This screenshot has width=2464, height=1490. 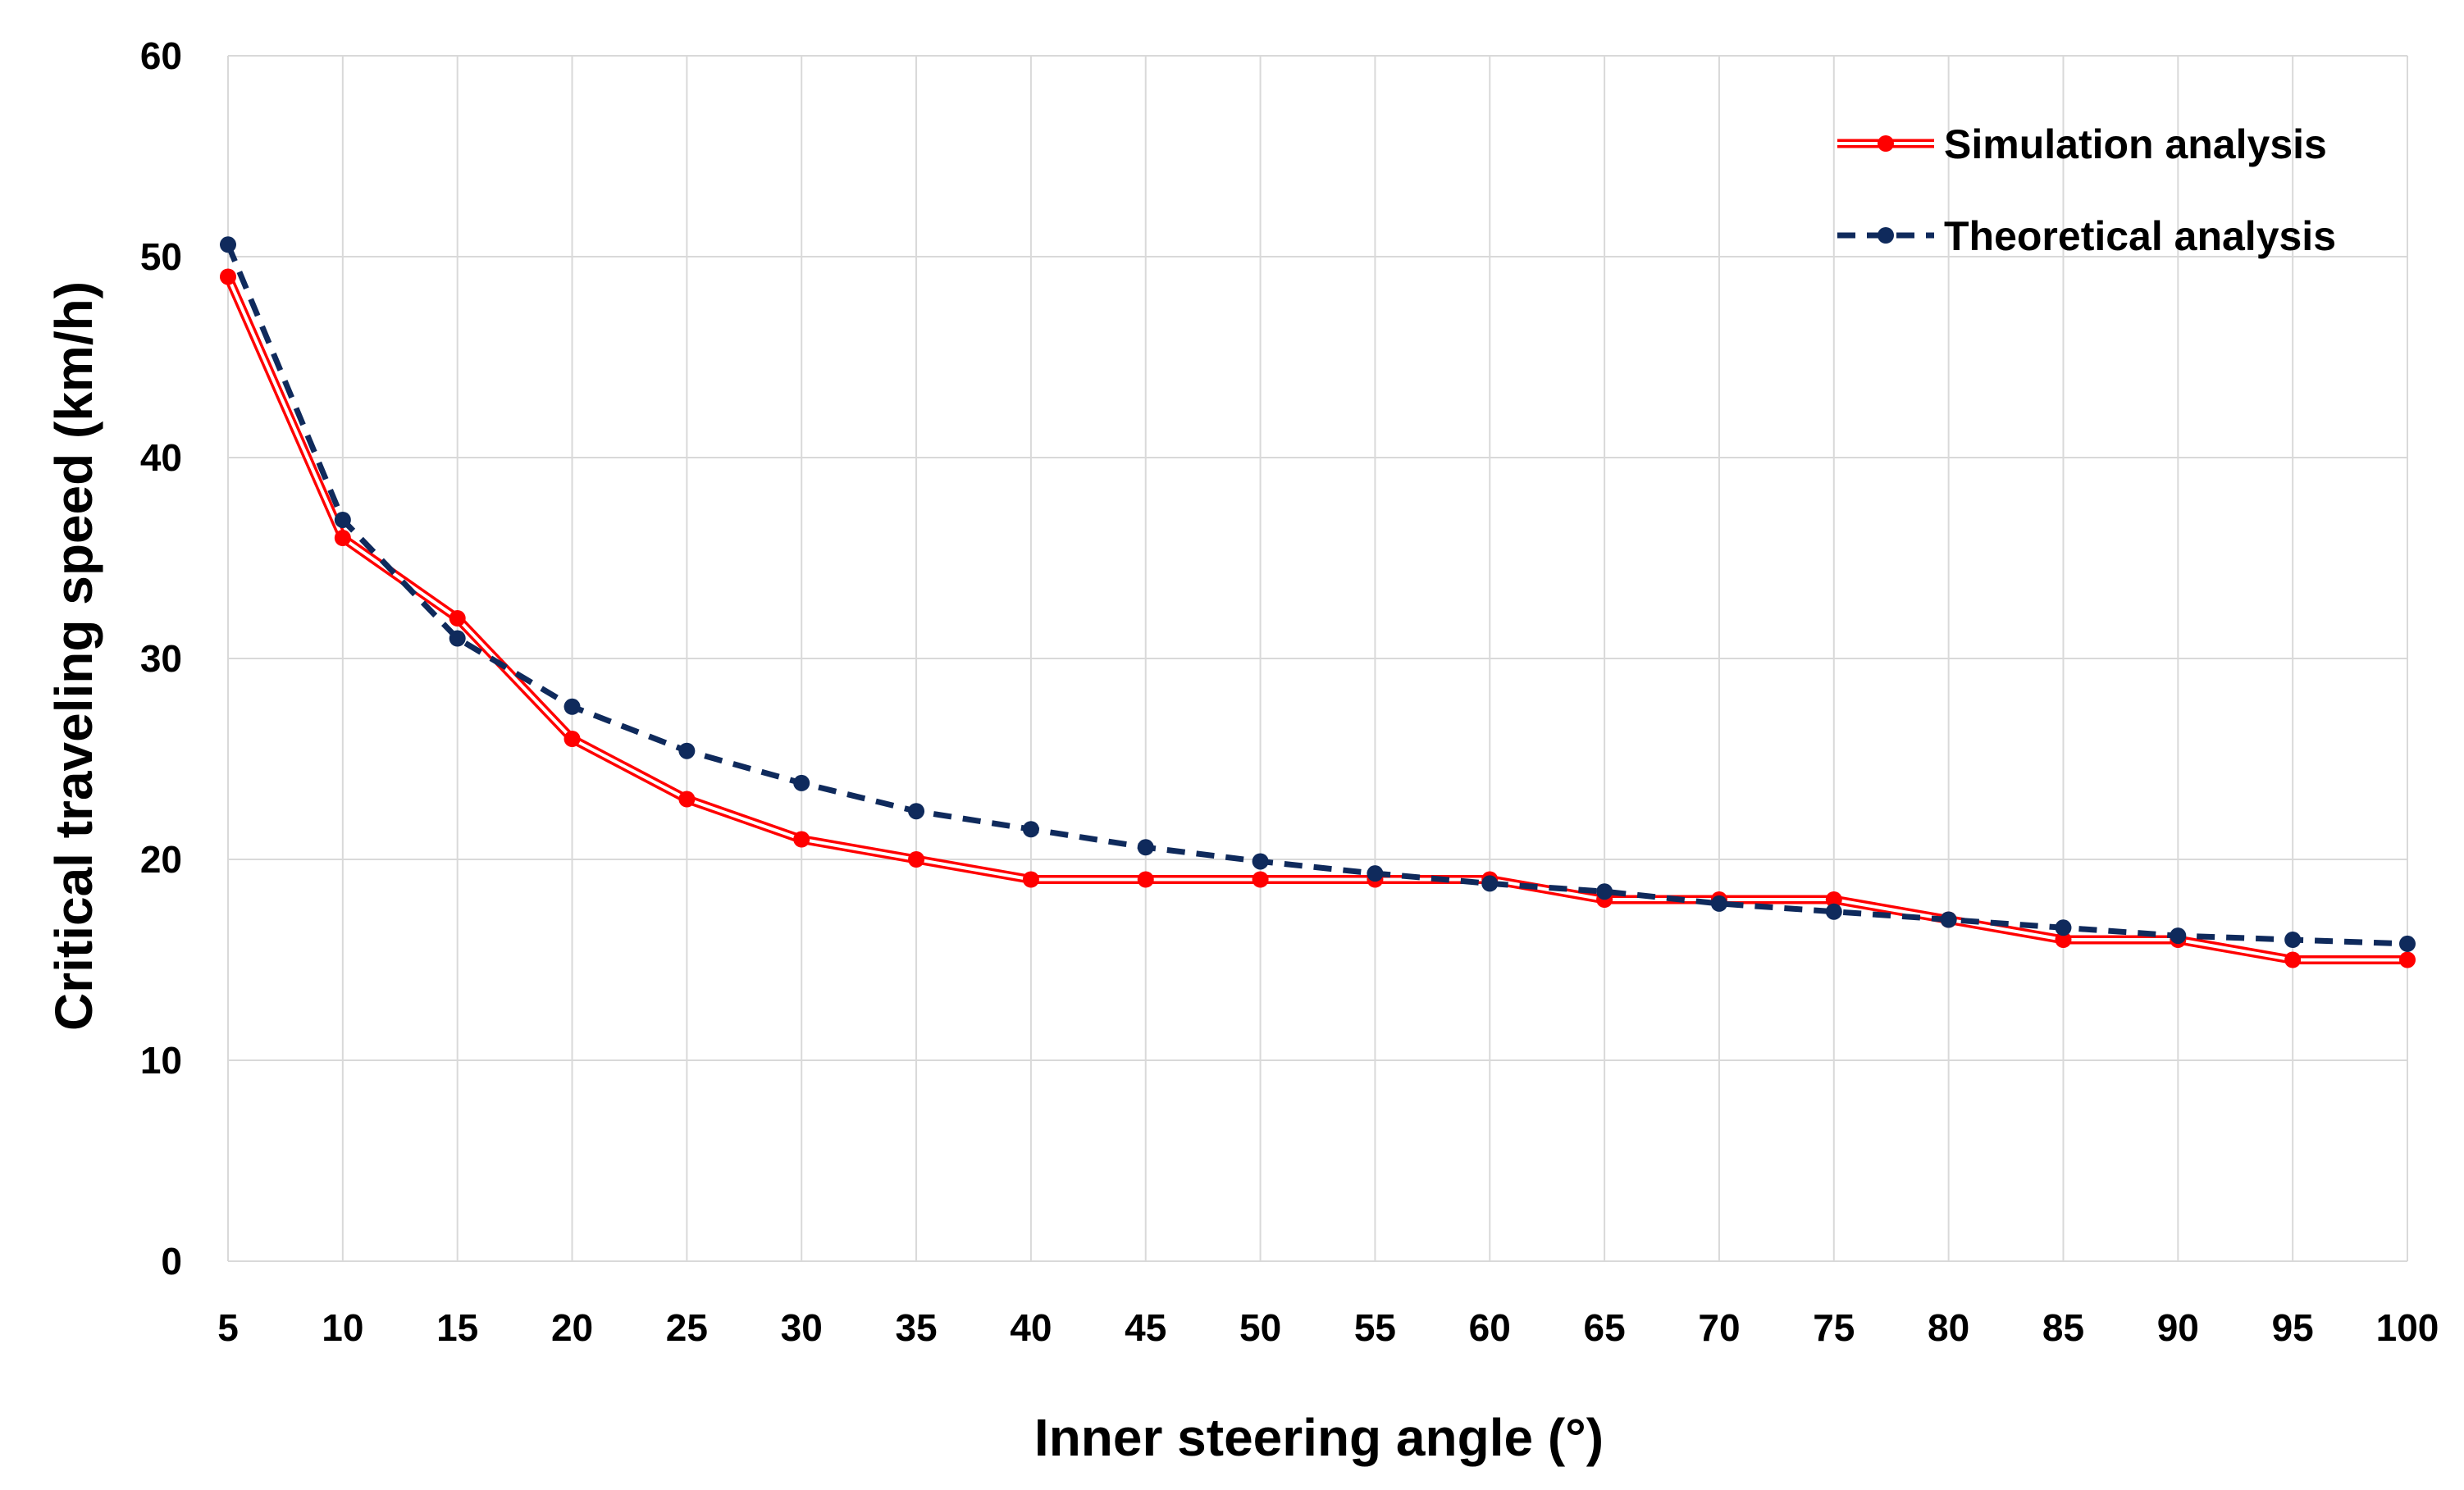 I want to click on y-tick-label-0: 0, so click(x=171, y=1261).